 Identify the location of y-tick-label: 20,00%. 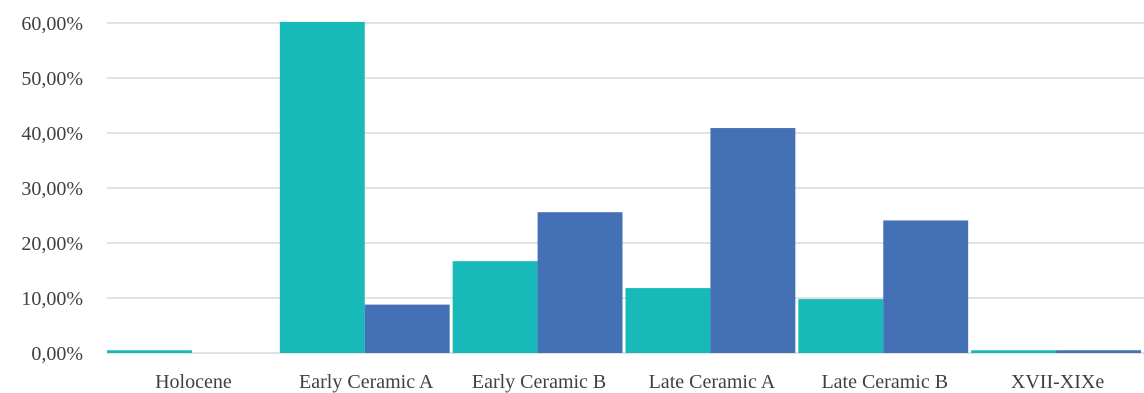
(52, 244).